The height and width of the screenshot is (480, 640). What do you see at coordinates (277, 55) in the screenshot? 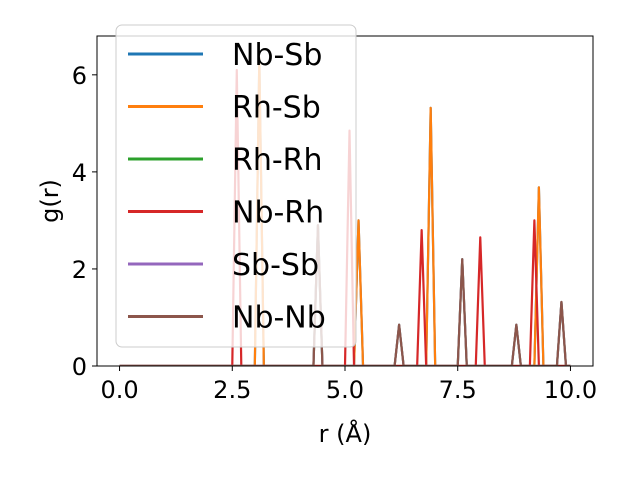
I see `legend-label-nb-sb: Nb-Sb` at bounding box center [277, 55].